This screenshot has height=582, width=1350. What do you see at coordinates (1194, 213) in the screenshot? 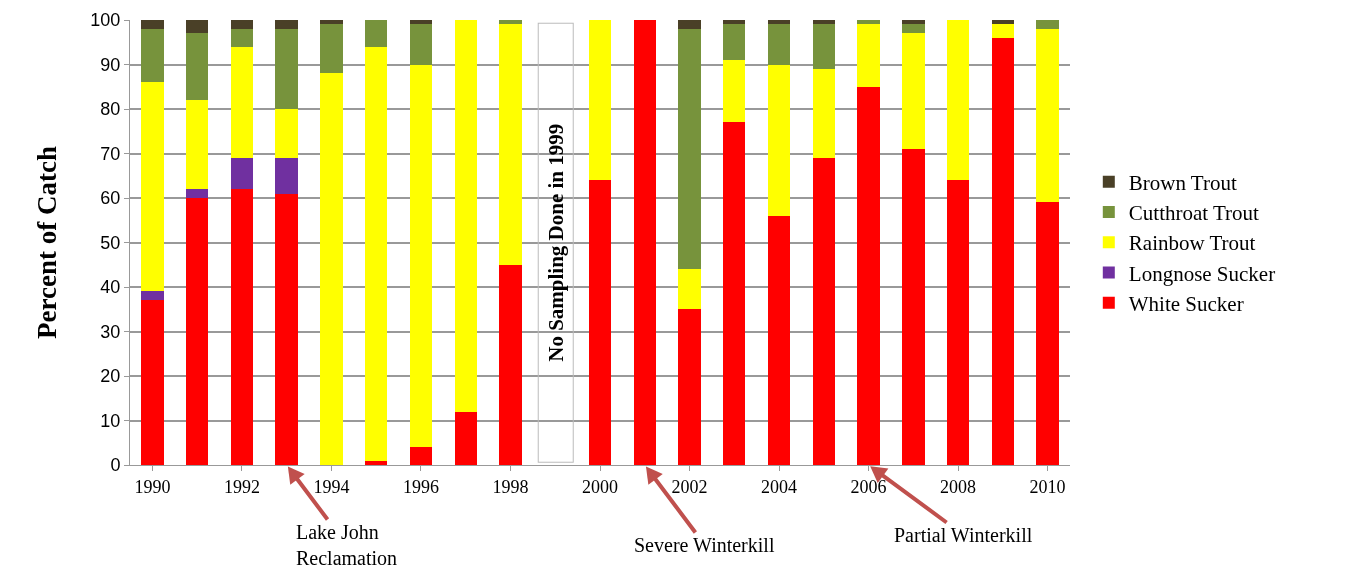
I see `legend-label: Cutthroat Trout` at bounding box center [1194, 213].